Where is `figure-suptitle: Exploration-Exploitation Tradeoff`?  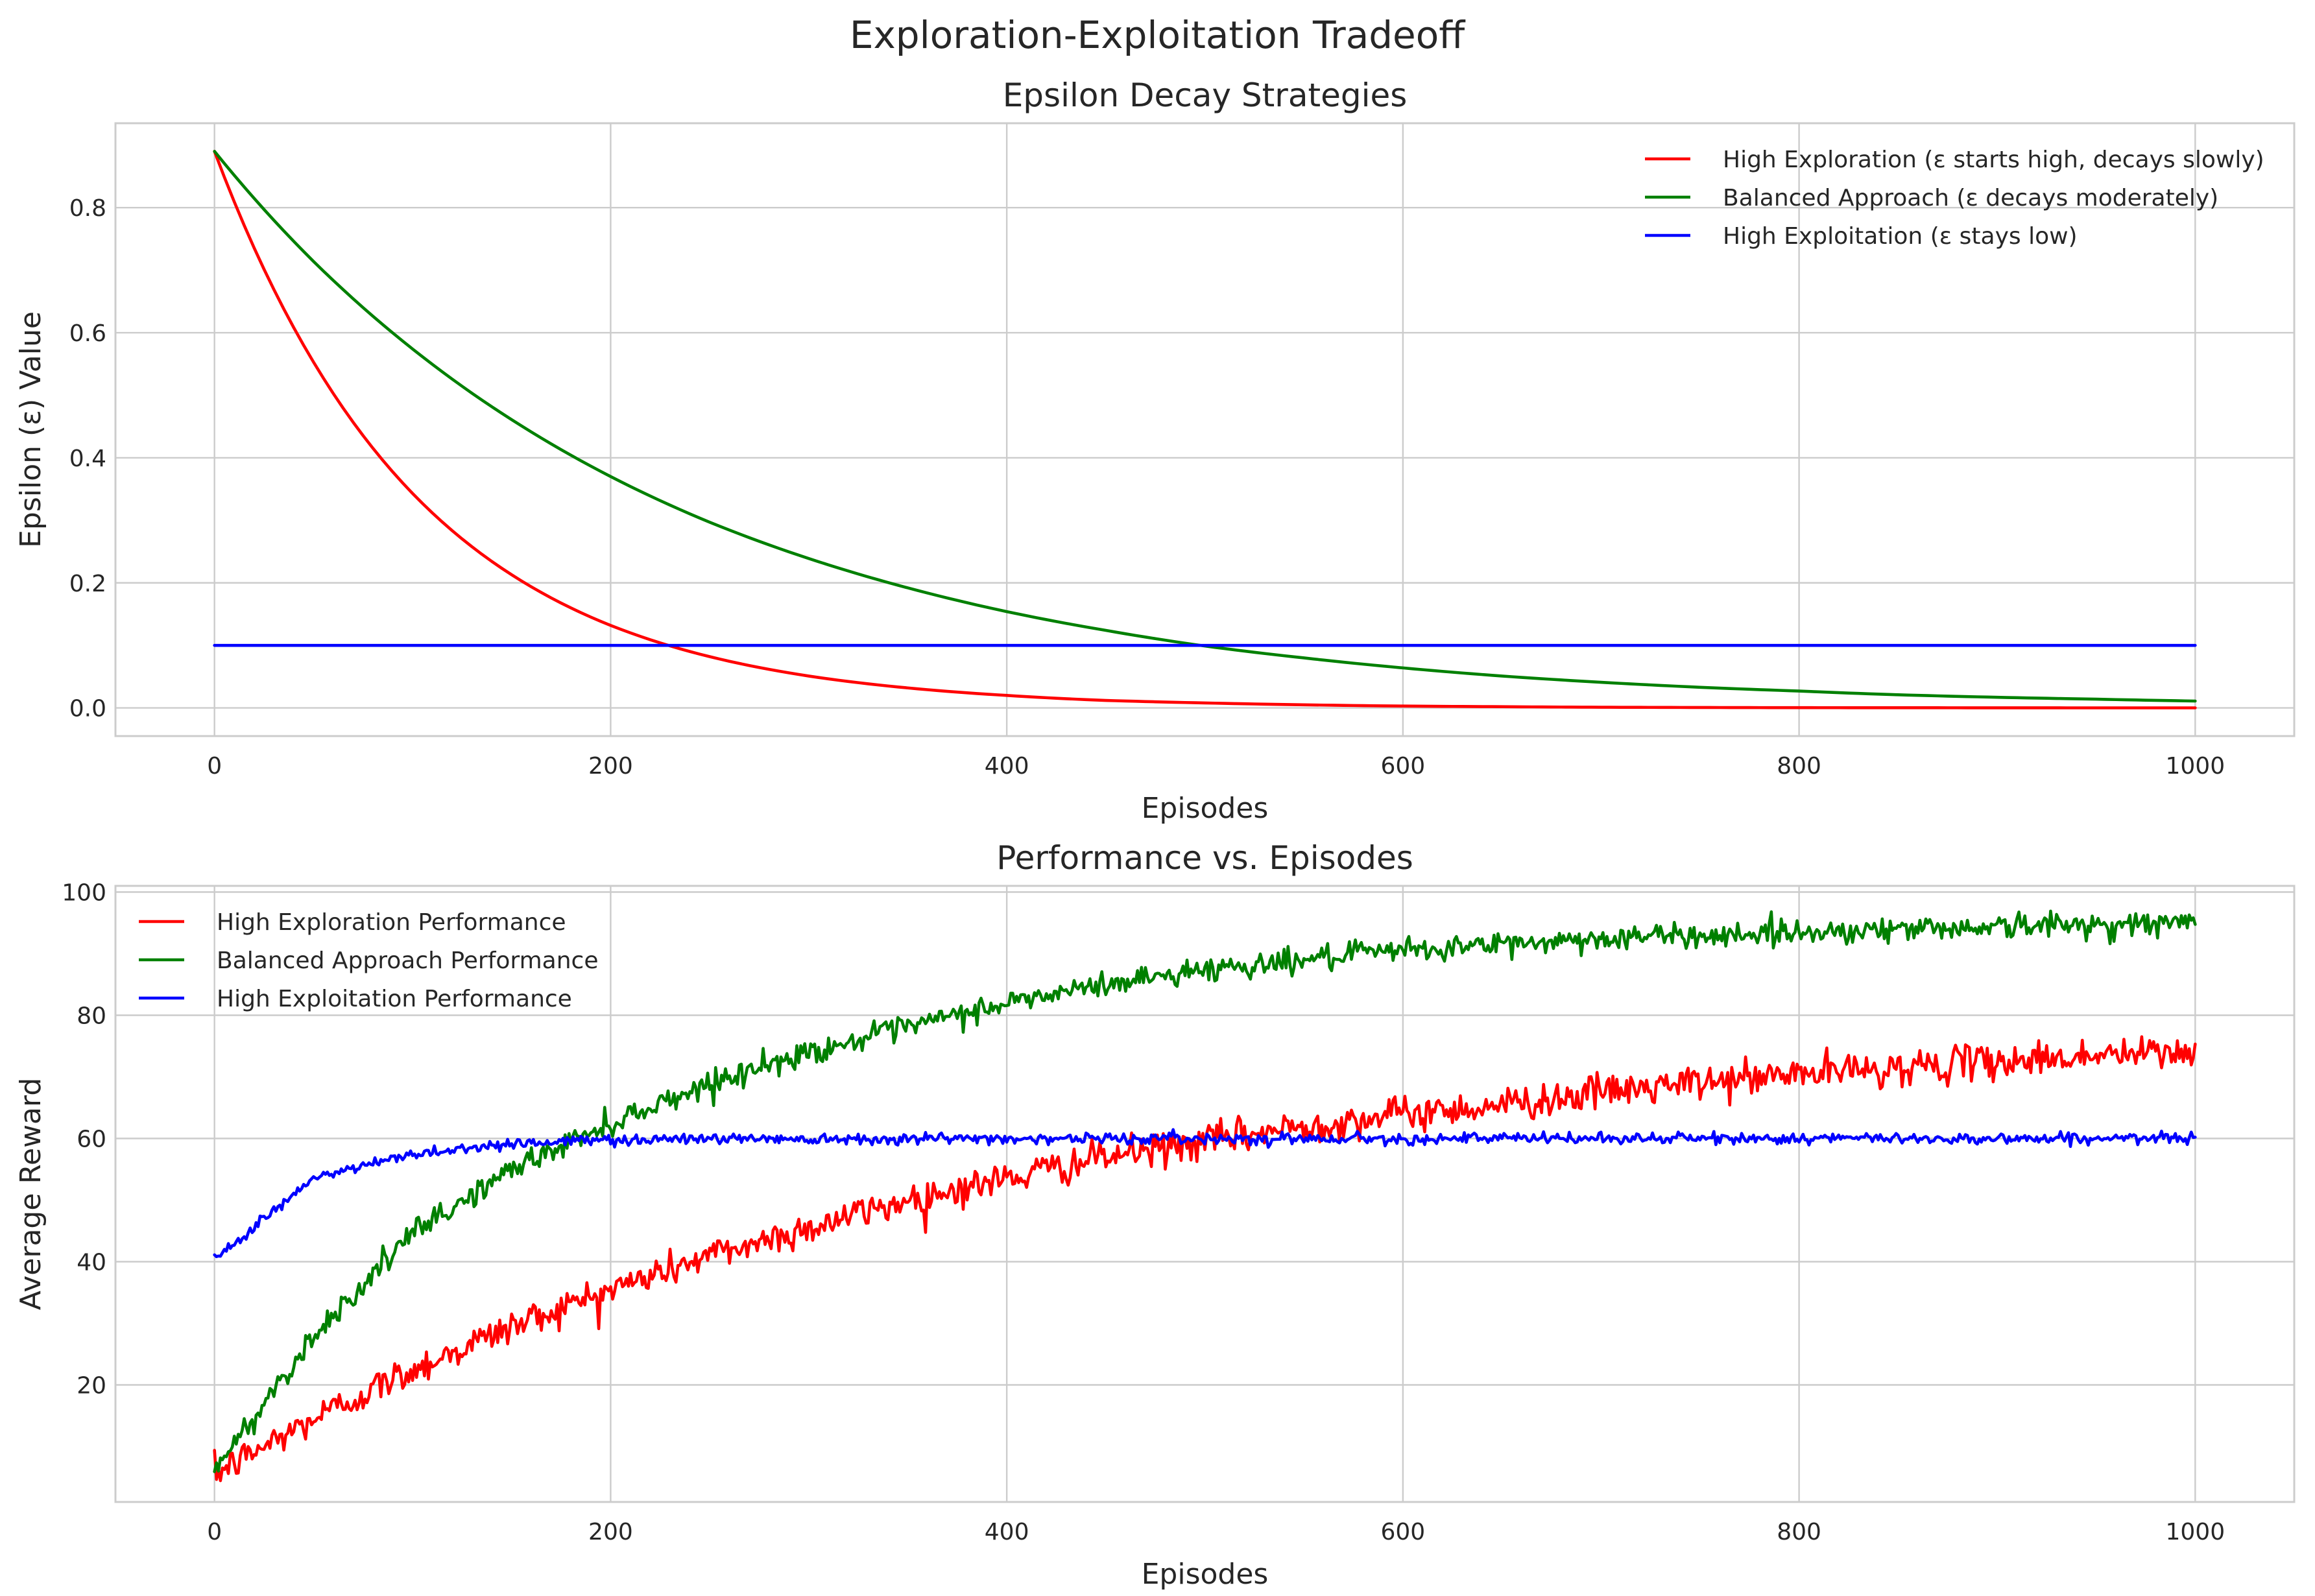 figure-suptitle: Exploration-Exploitation Tradeoff is located at coordinates (1158, 35).